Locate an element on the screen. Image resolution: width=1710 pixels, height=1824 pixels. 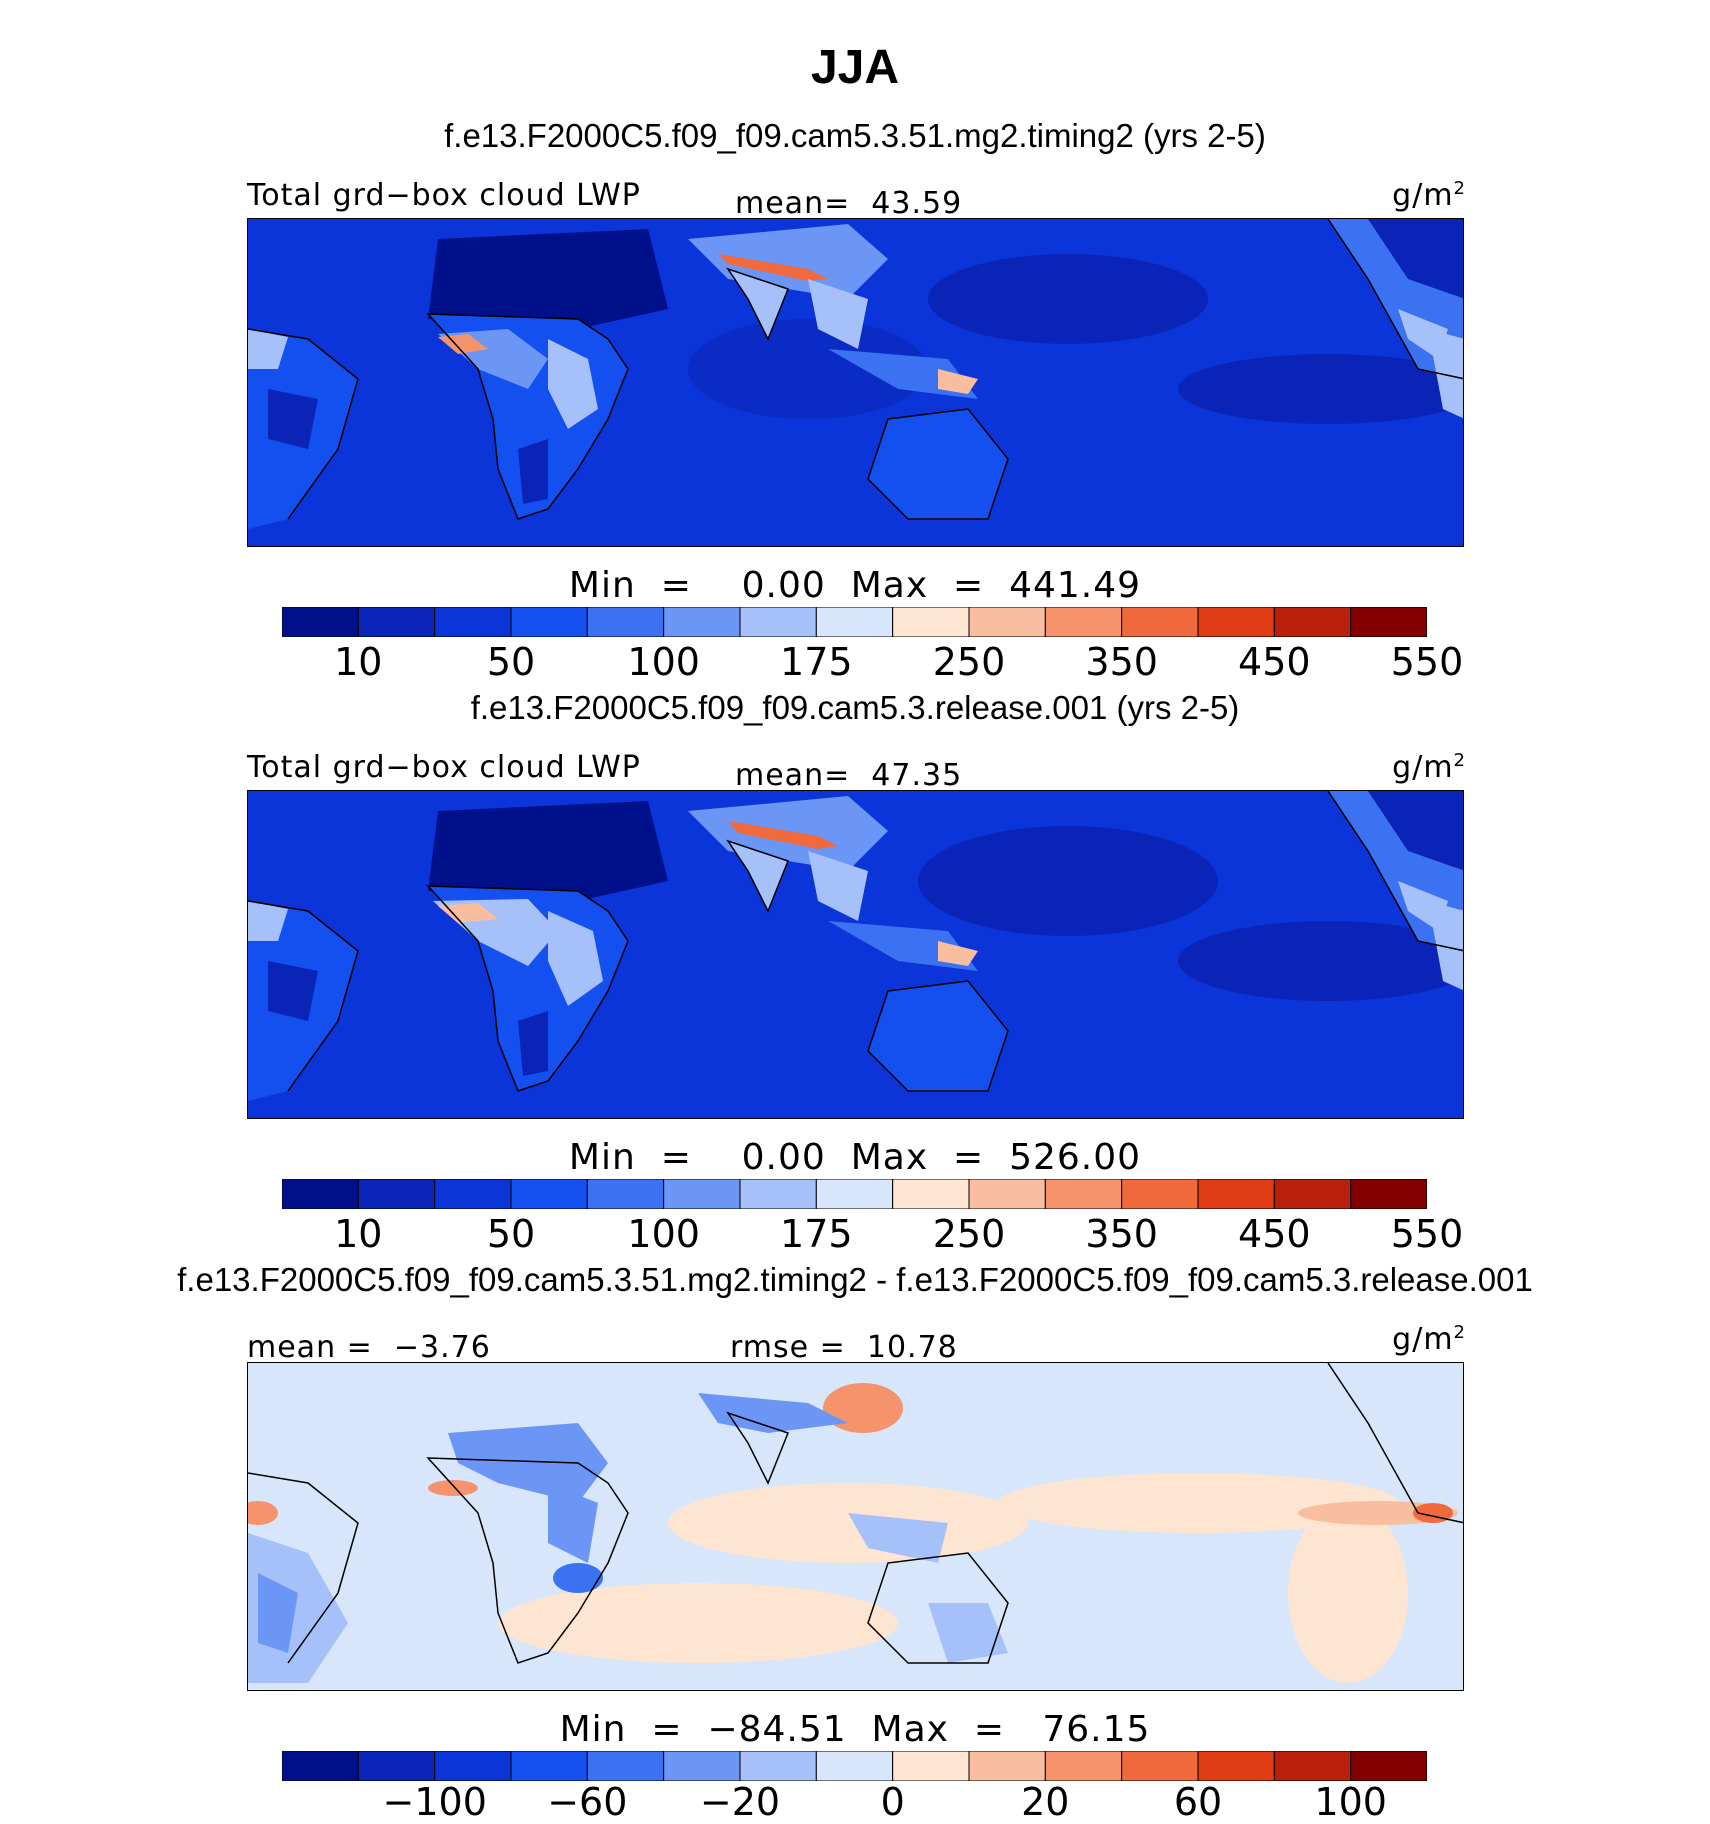
panel-2-colorbar-ticks: 10 50 100 175 250 350 450 550 is located at coordinates (872, 1234).